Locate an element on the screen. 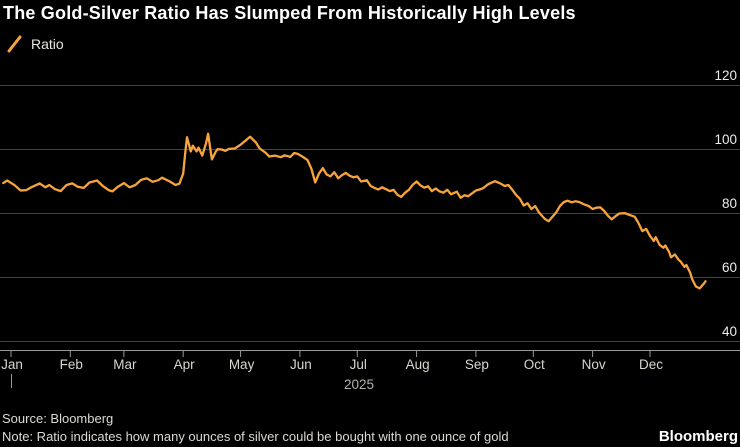 This screenshot has width=740, height=447. legend-label: Ratio is located at coordinates (47, 44).